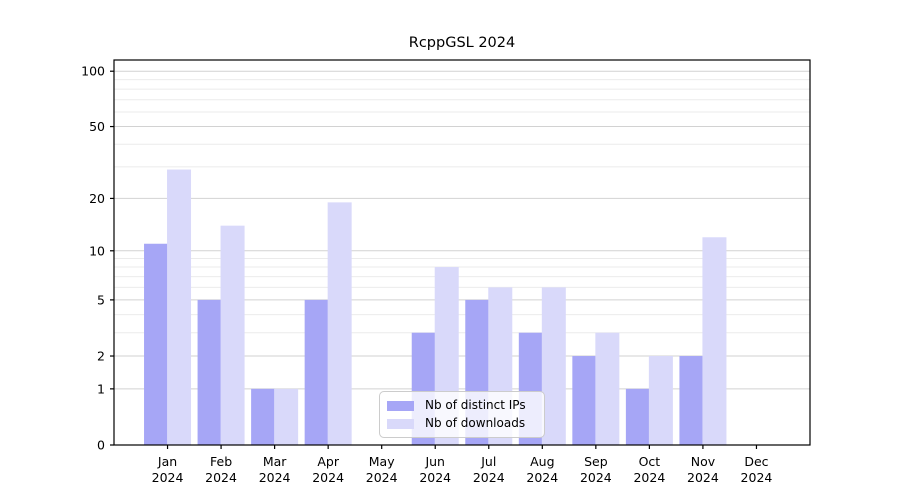 The height and width of the screenshot is (500, 900). Describe the element at coordinates (475, 423) in the screenshot. I see `legend-label-downloads: Nb of downloads` at that location.